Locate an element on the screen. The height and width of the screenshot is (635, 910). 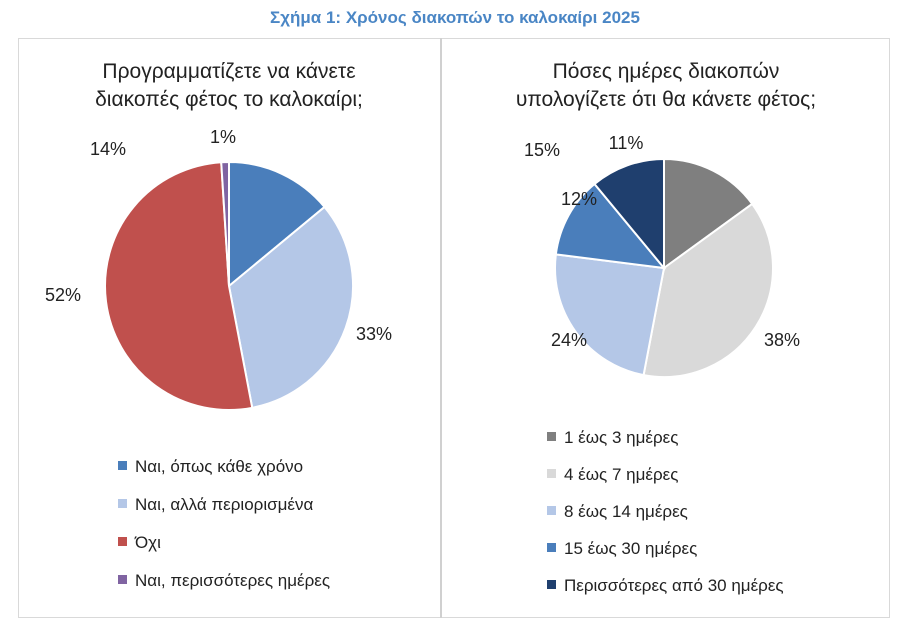
legend-label: Ναι, αλλά περιορισμένα is located at coordinates (224, 504).